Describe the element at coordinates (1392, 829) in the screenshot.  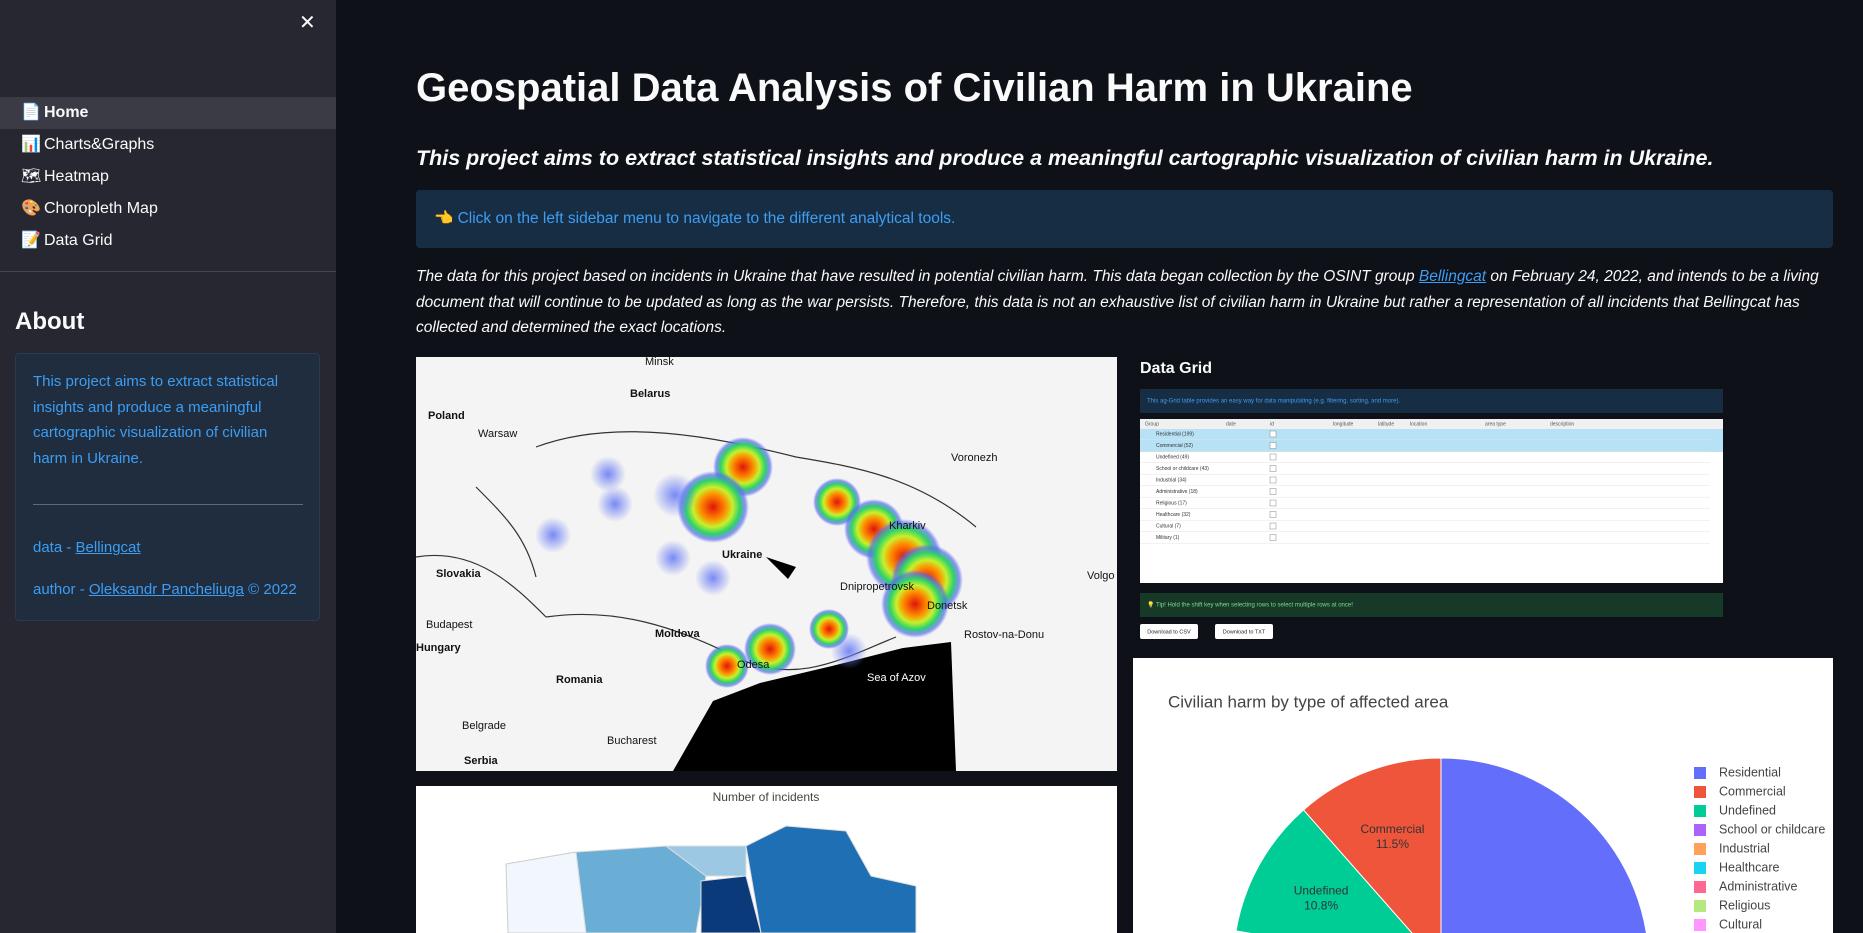
I see `slice-label: Commercial` at that location.